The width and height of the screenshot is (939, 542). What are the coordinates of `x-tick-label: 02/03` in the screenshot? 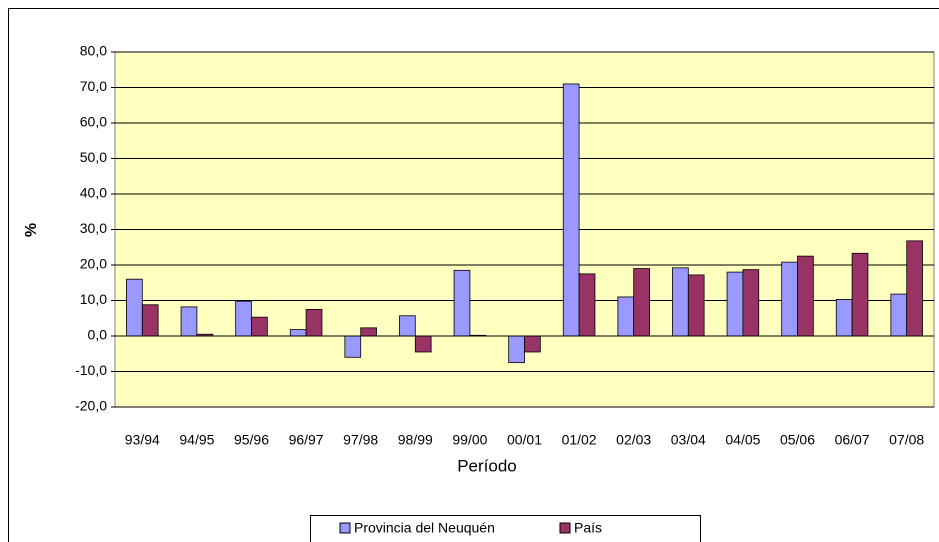 It's located at (633, 440).